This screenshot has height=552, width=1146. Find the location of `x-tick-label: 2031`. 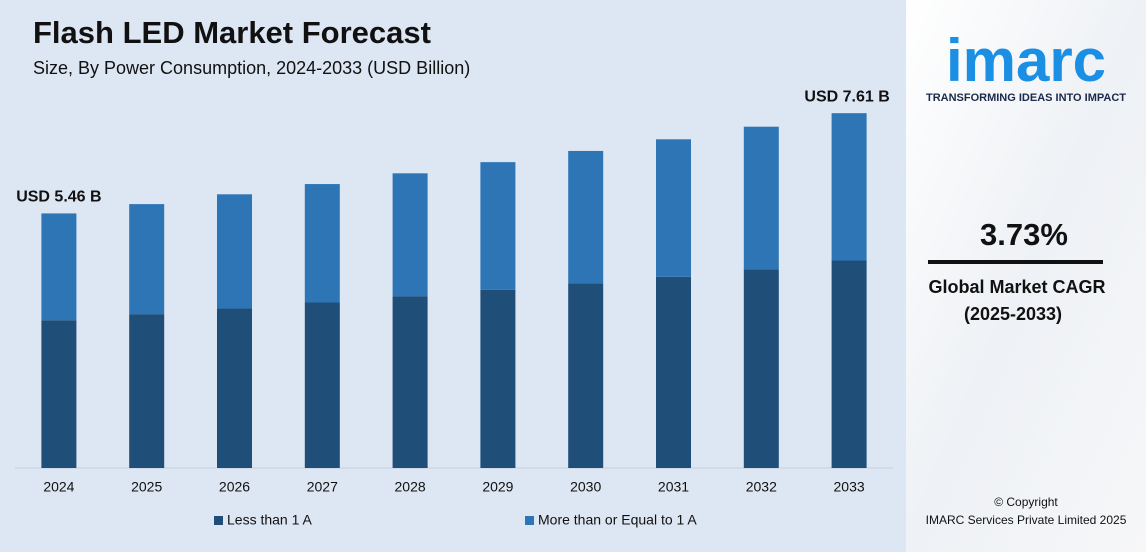

x-tick-label: 2031 is located at coordinates (673, 487).